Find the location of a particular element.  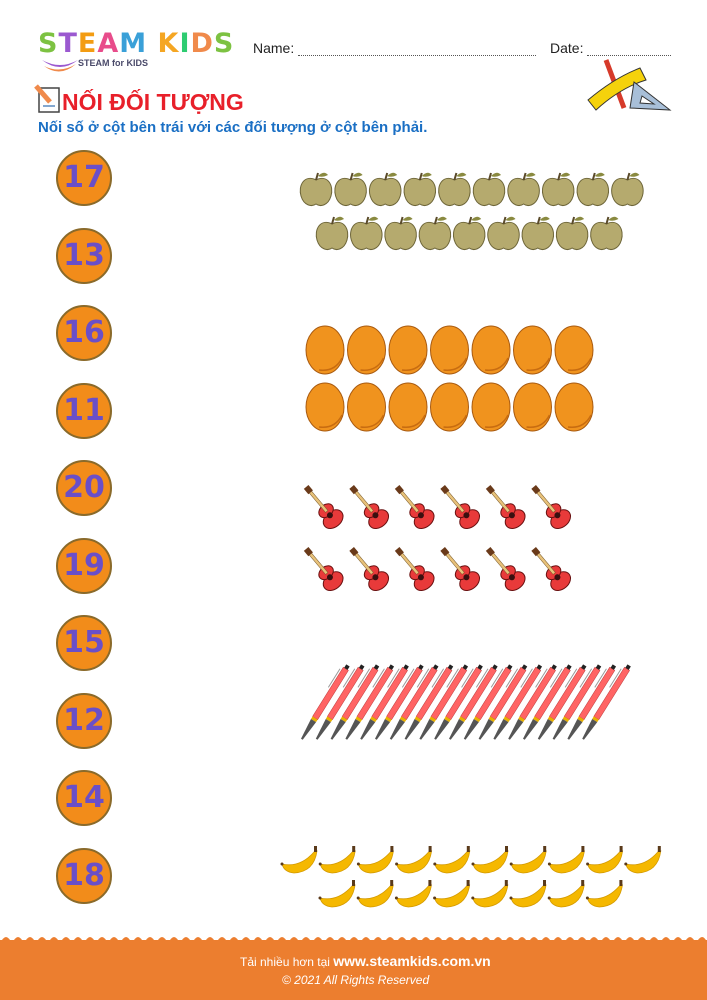

number-circle-14: 14 is located at coordinates (84, 798).